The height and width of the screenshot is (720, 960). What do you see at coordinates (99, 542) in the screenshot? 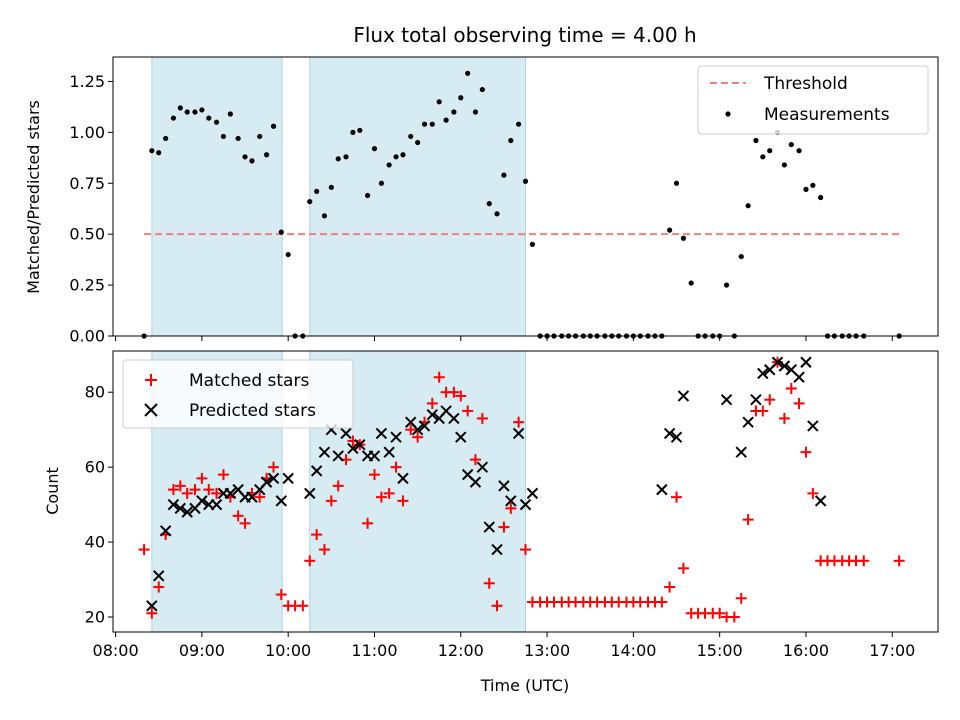
I see `bottom-ytick: 40` at bounding box center [99, 542].